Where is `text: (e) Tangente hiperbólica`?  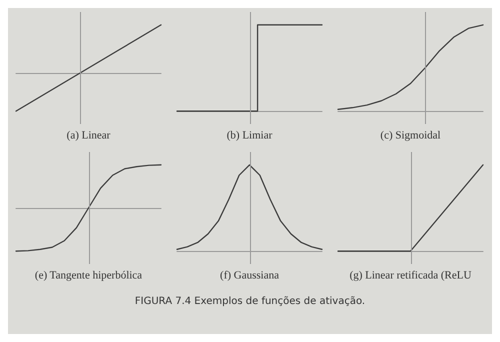 text: (e) Tangente hiperbólica is located at coordinates (88, 276).